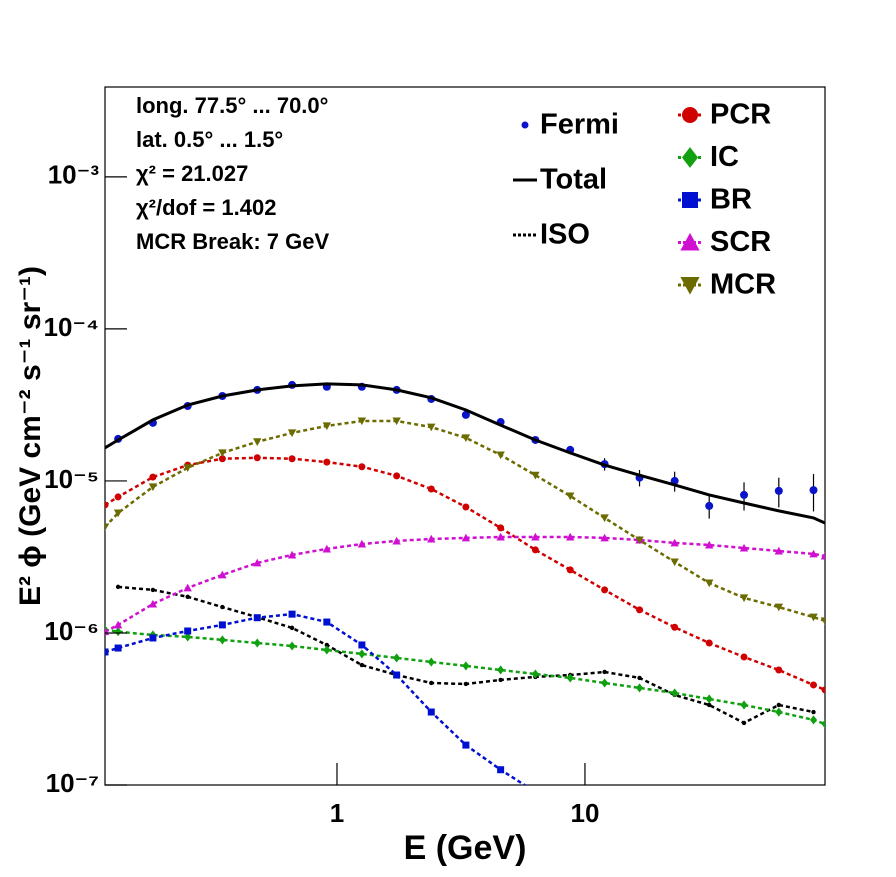 This screenshot has height=877, width=896. I want to click on legend-label: BR, so click(731, 200).